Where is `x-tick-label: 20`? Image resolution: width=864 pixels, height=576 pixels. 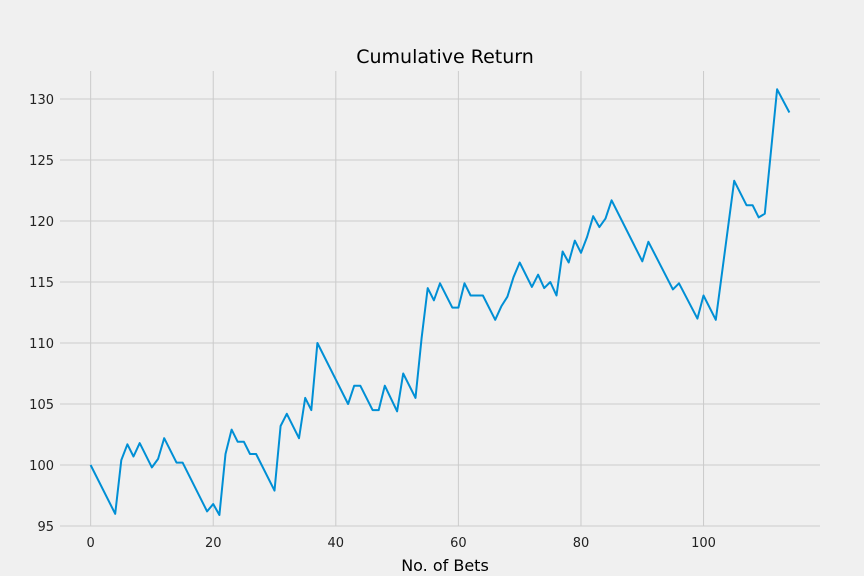 x-tick-label: 20 is located at coordinates (213, 543).